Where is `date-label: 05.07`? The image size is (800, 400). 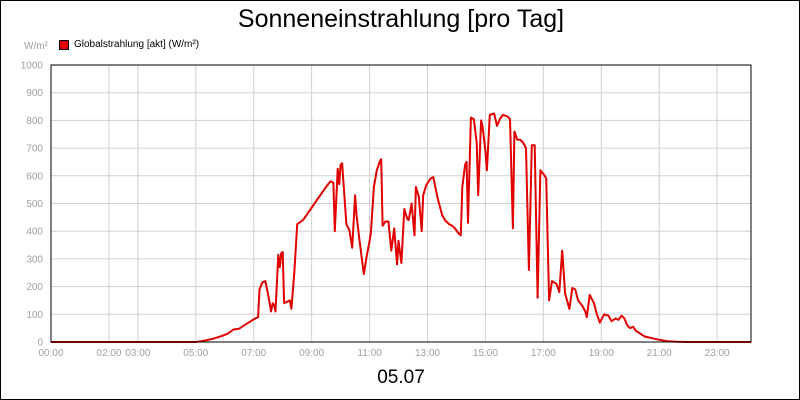
date-label: 05.07 is located at coordinates (401, 377).